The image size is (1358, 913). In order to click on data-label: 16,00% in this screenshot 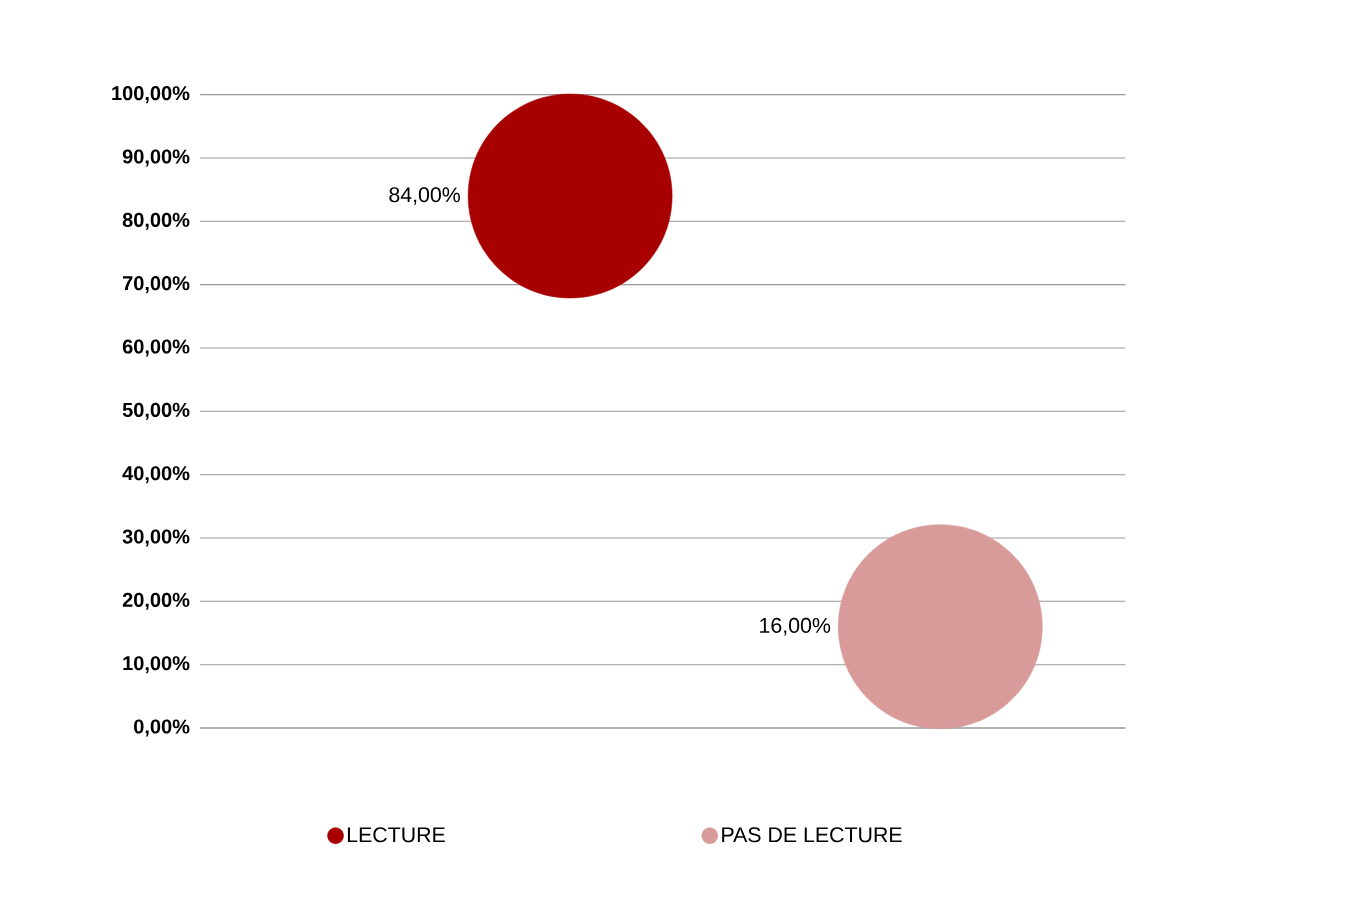, I will do `click(795, 626)`.